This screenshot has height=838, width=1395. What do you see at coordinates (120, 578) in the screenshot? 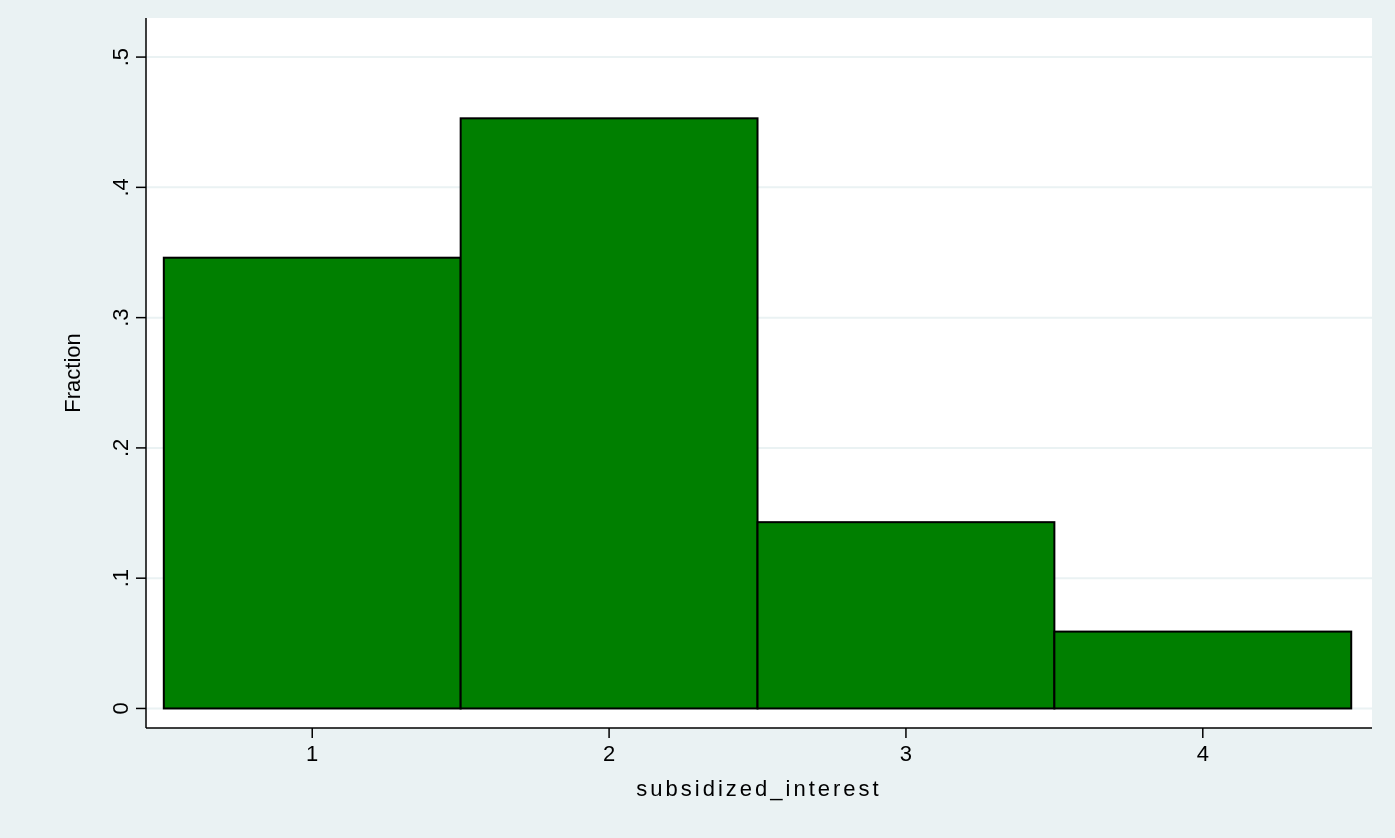
I see `y-tick-label: .1` at bounding box center [120, 578].